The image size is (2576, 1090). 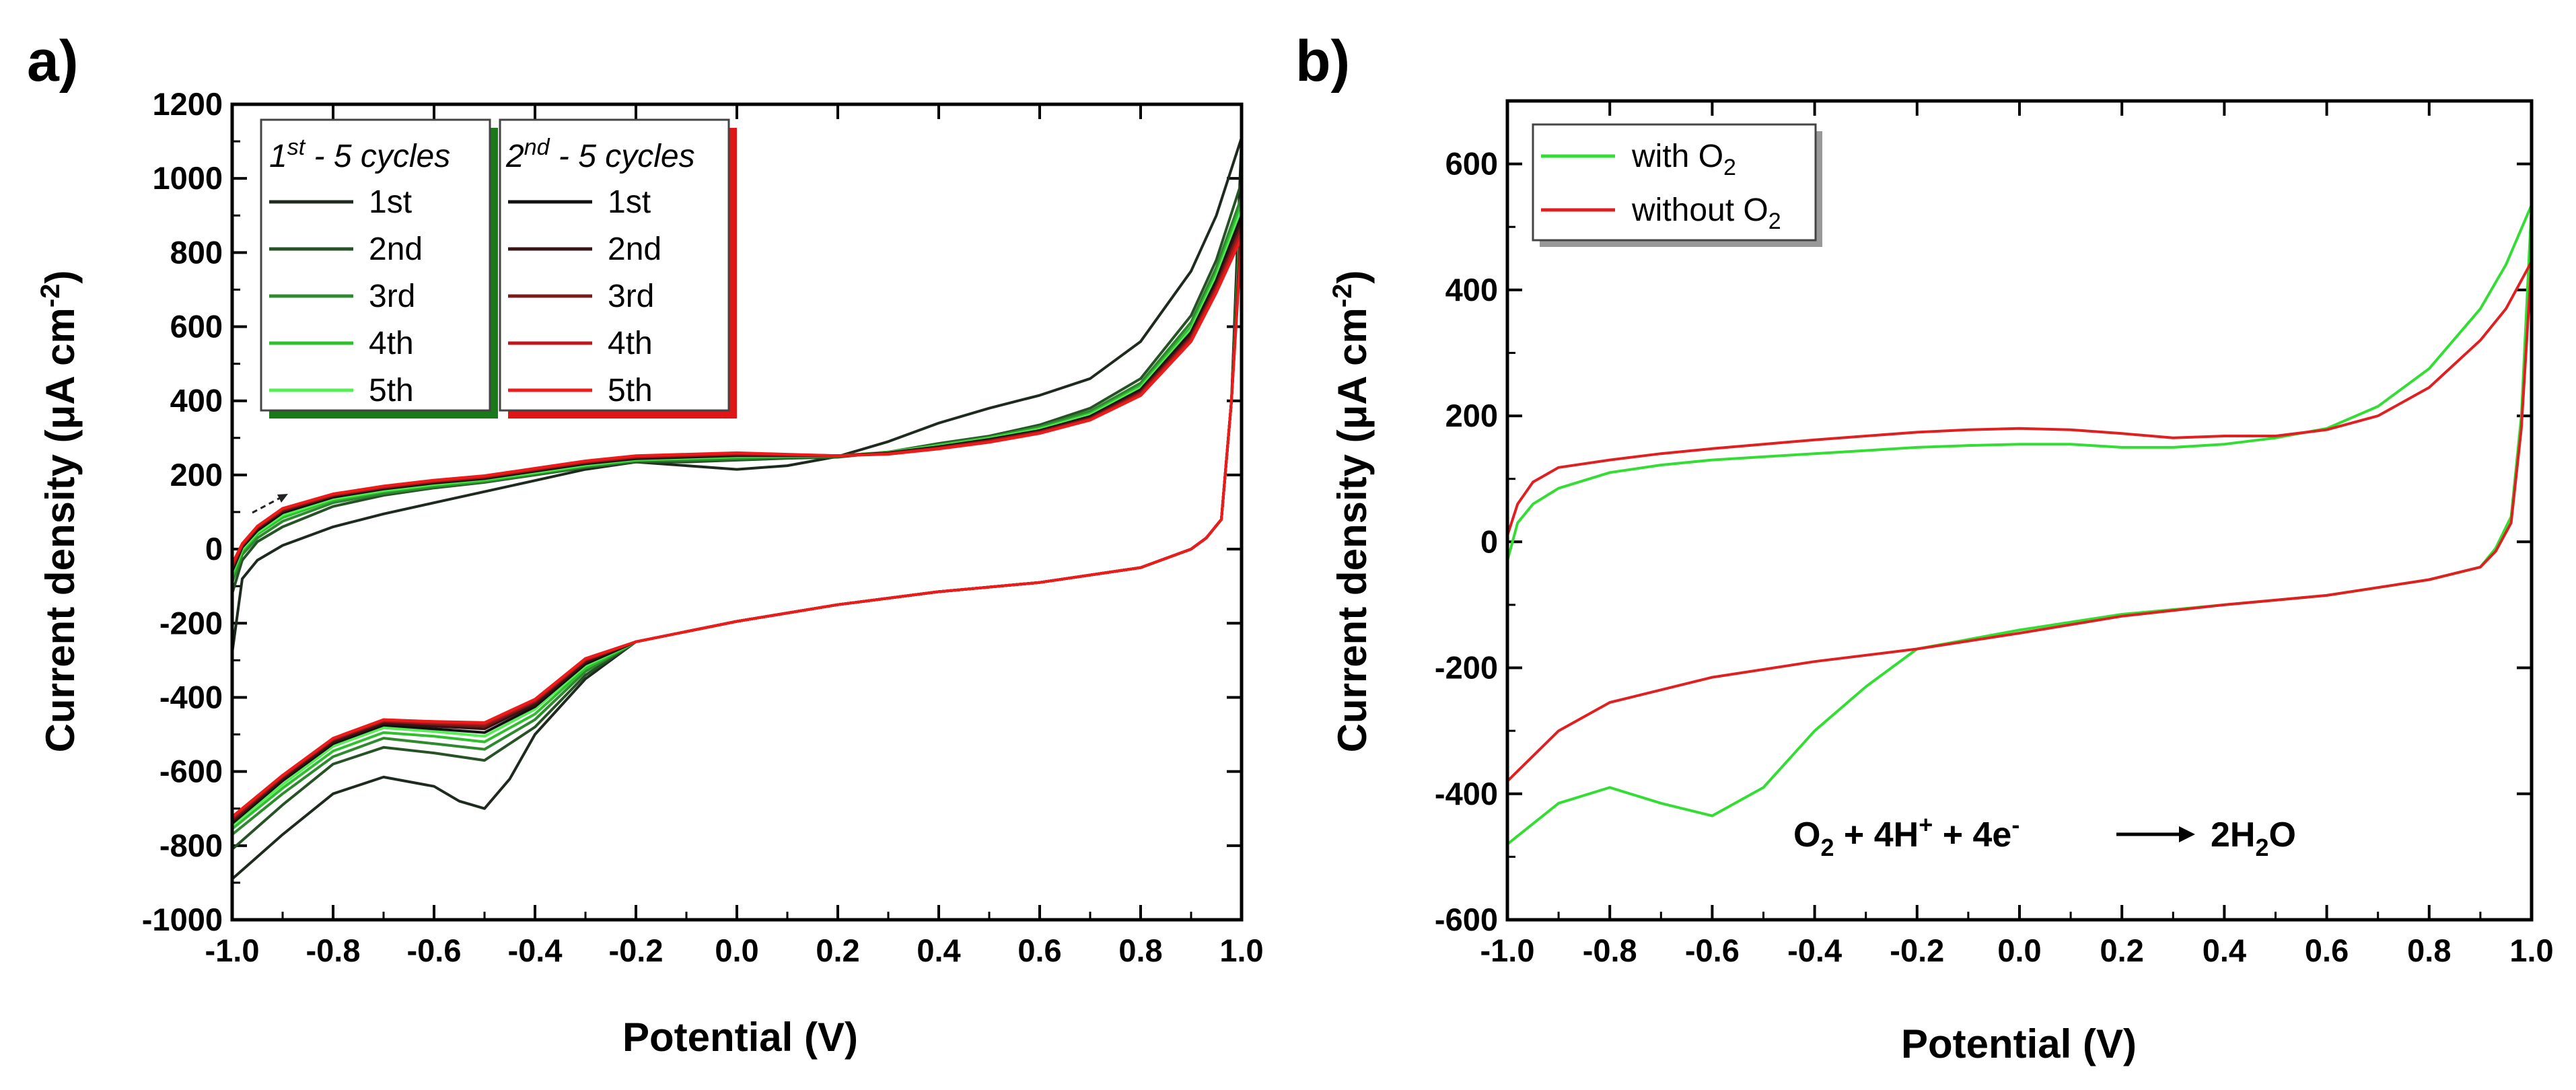 I want to click on legend-b: with O2 without O2, so click(x=1677, y=185).